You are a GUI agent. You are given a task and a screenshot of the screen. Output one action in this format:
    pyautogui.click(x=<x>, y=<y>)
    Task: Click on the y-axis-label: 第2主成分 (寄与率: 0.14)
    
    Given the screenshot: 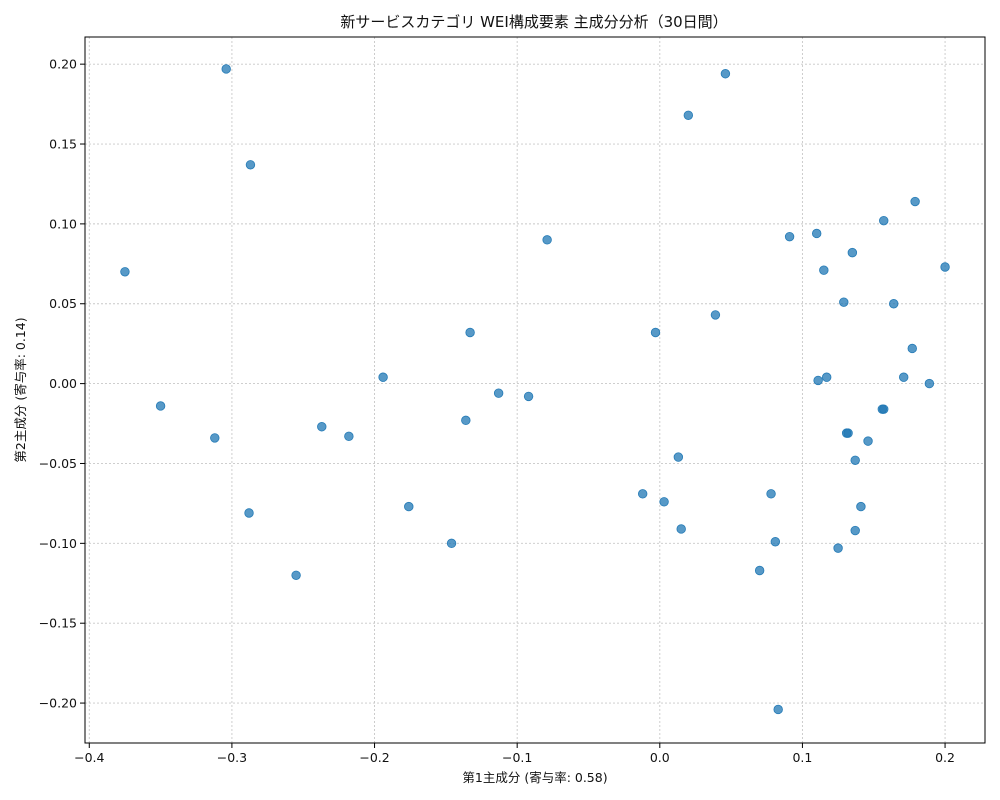 What is the action you would take?
    pyautogui.click(x=20, y=389)
    